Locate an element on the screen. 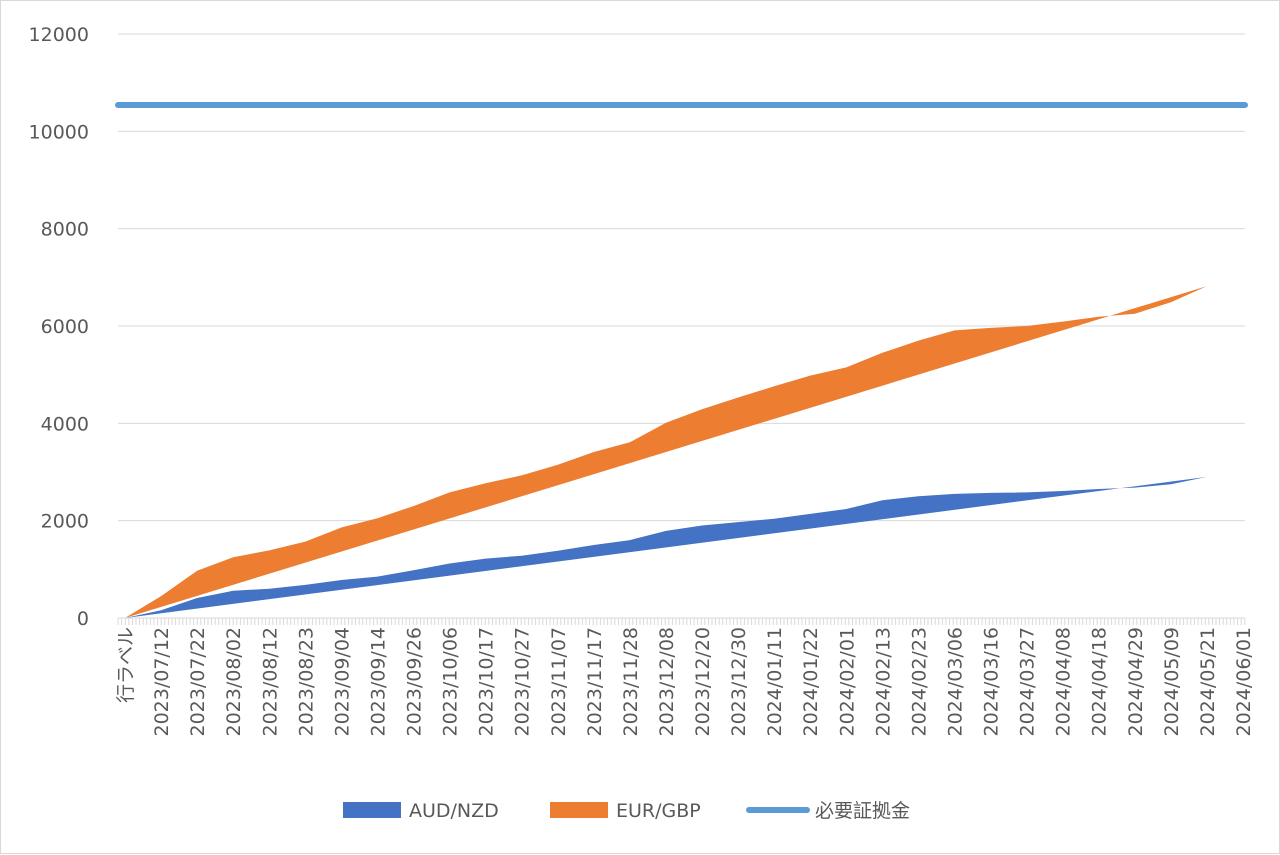  legend-label: 必要証拠金 is located at coordinates (862, 811).